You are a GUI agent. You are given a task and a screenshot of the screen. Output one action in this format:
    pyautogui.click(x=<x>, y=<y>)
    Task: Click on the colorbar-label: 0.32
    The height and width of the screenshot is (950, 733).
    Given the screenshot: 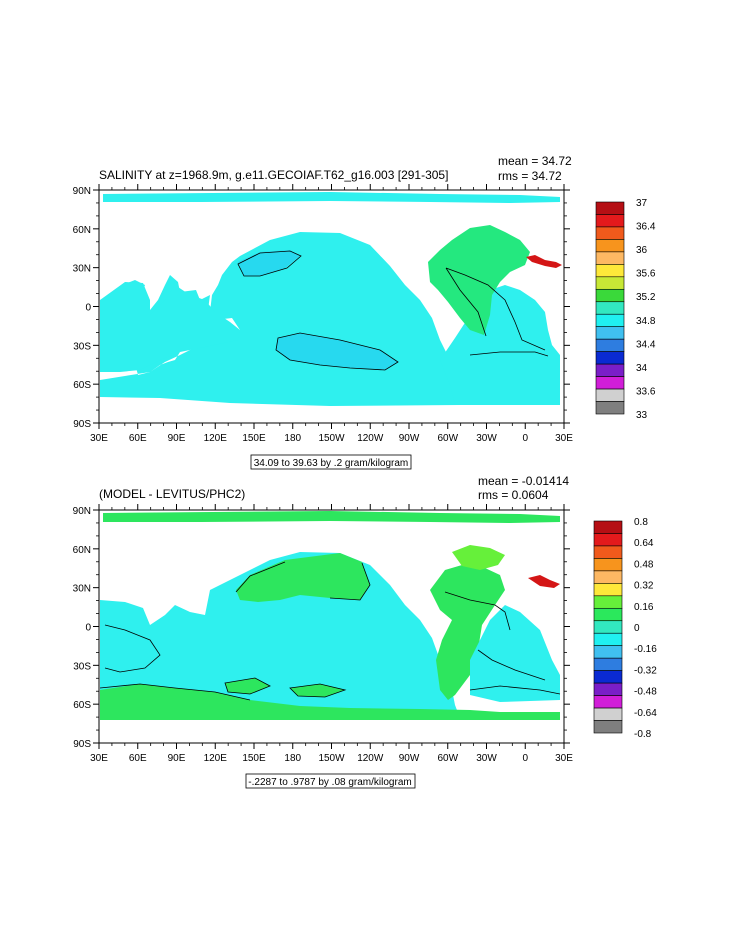 What is the action you would take?
    pyautogui.click(x=644, y=586)
    